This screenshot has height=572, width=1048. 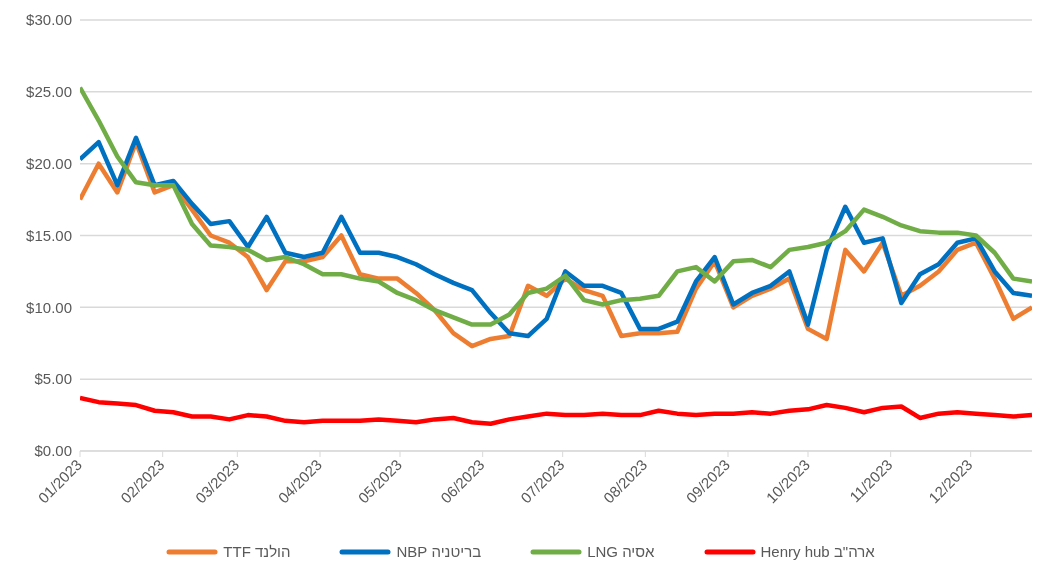 I want to click on line-series, so click(x=556, y=410).